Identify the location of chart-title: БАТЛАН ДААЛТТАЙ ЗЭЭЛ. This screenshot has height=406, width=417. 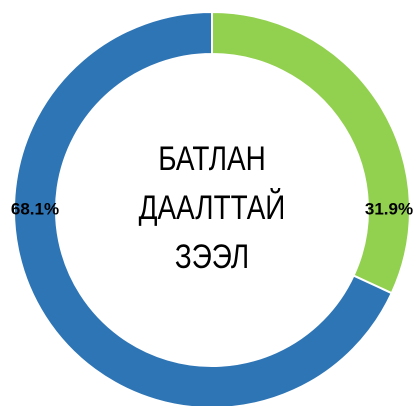
(212, 207).